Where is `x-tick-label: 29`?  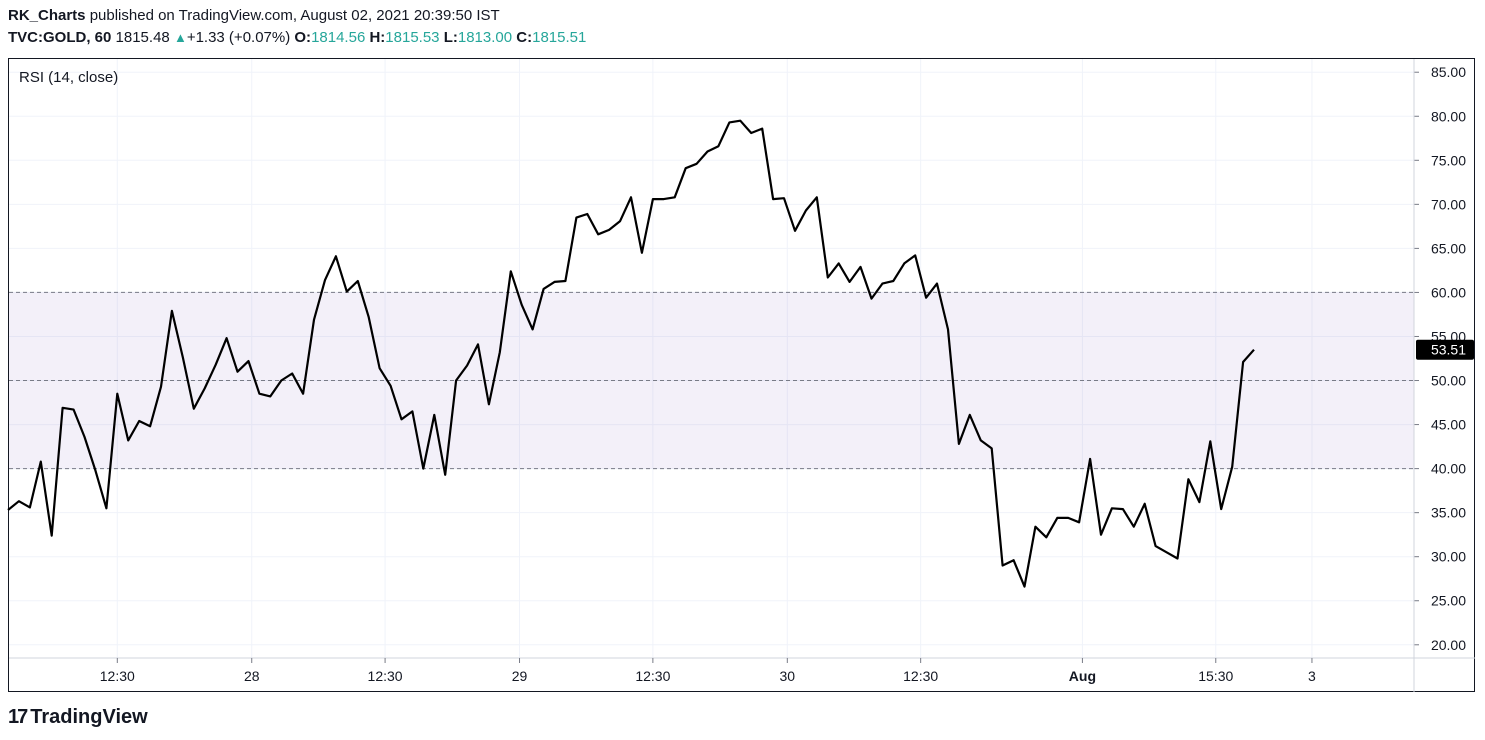
x-tick-label: 29 is located at coordinates (520, 676).